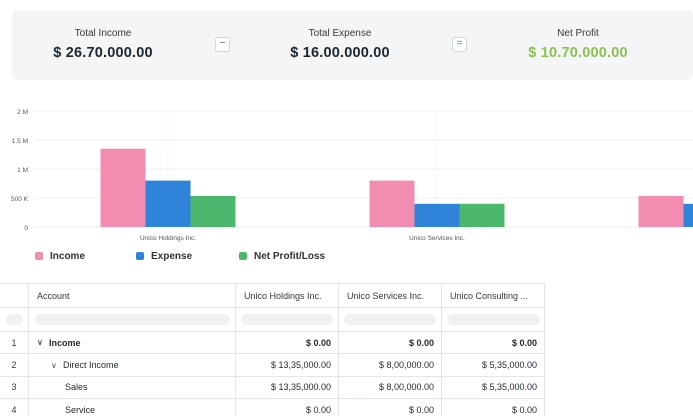 The image size is (693, 416). I want to click on legend-swatch-net-profit, so click(243, 256).